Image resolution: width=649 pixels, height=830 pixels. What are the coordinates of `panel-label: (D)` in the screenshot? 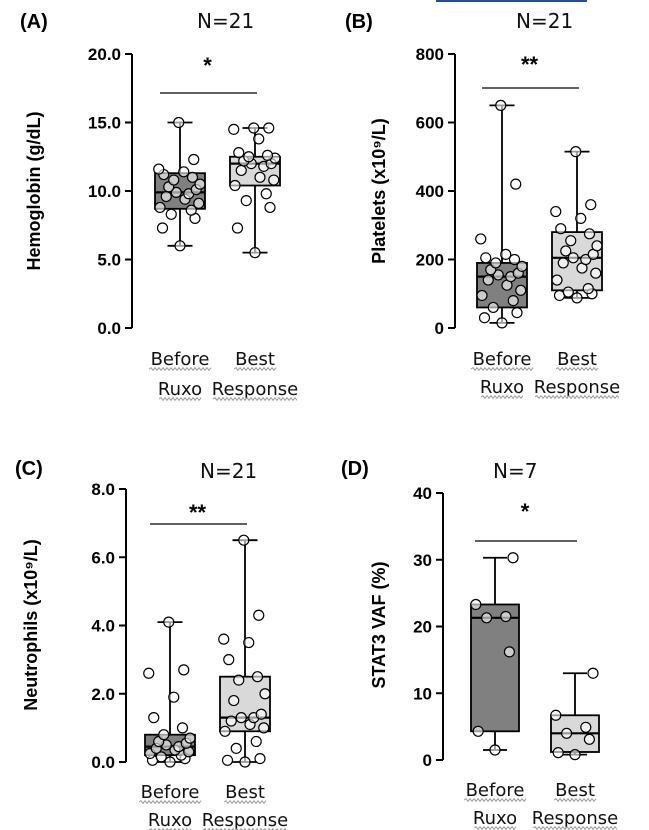 It's located at (355, 469).